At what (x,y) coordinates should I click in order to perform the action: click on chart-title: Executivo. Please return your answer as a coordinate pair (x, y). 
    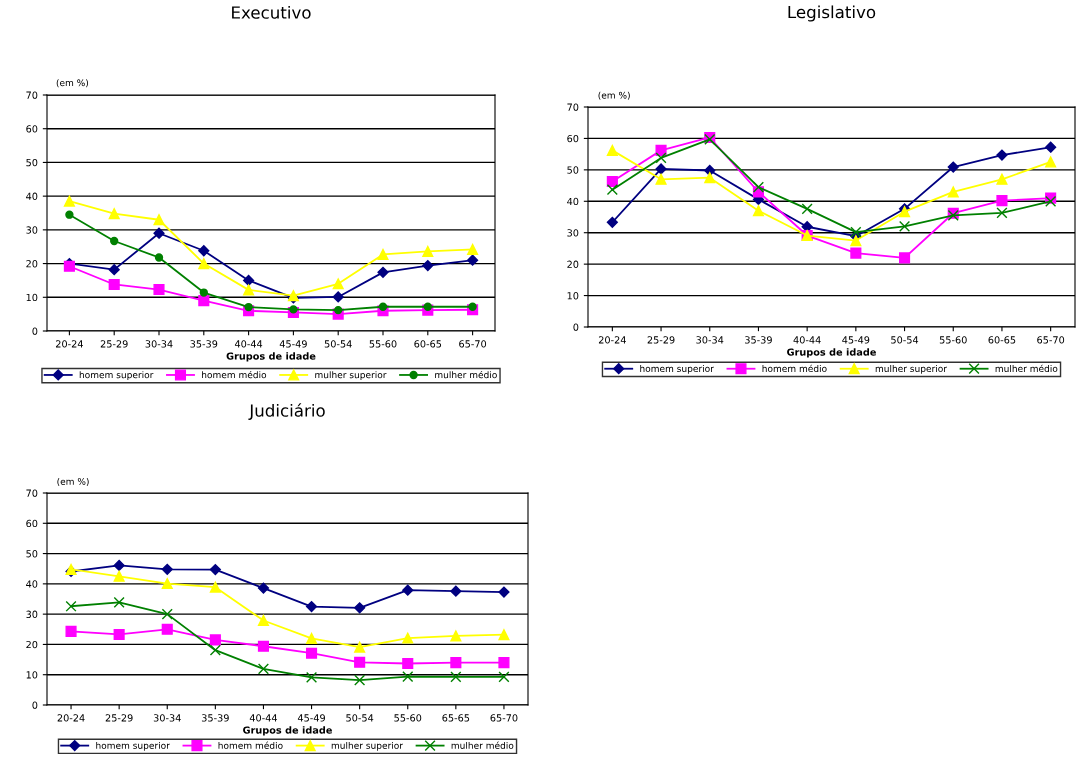
    Looking at the image, I should click on (271, 12).